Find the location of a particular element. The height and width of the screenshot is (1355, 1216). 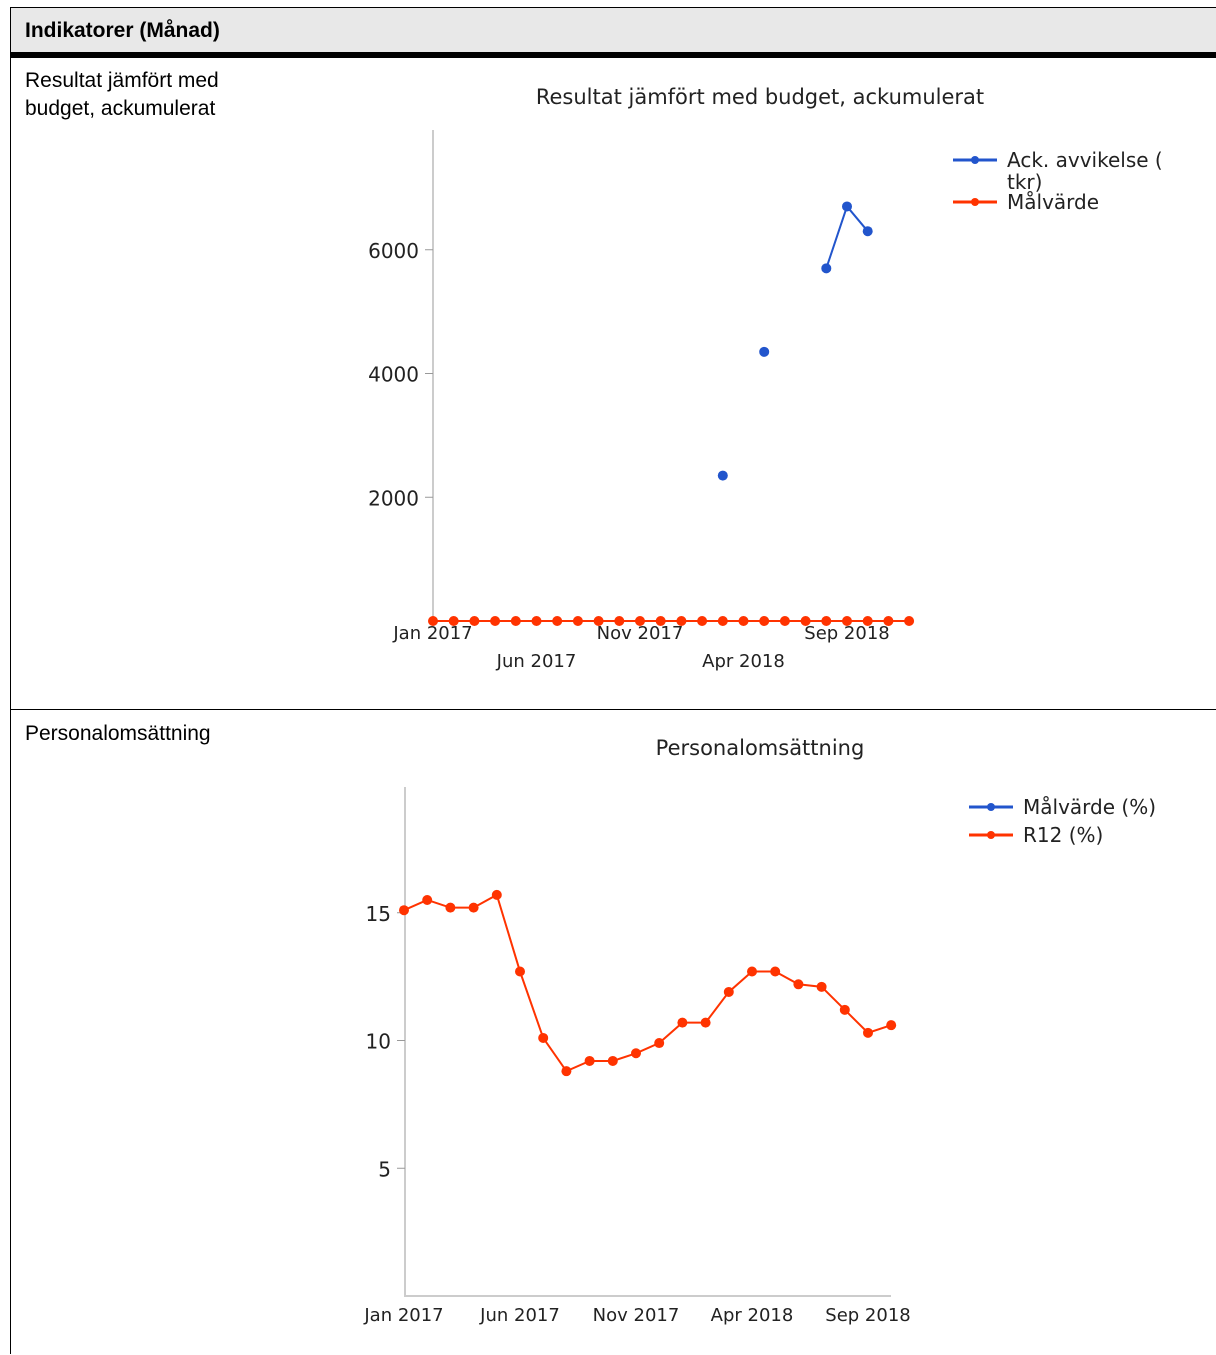

chart-title: Personalomsättning is located at coordinates (760, 748).